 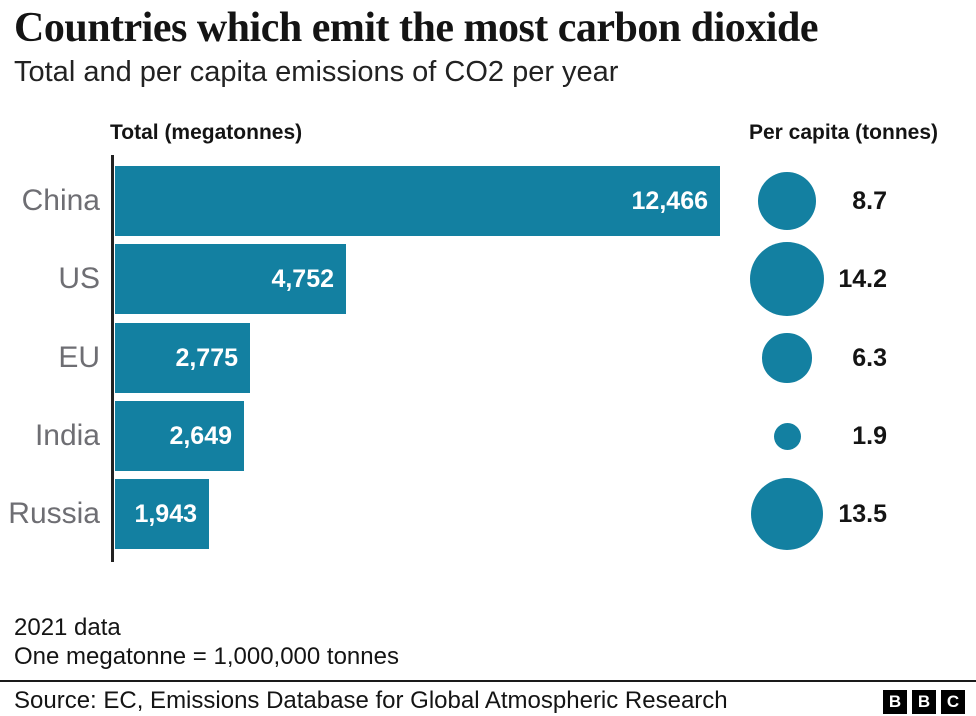 What do you see at coordinates (862, 279) in the screenshot?
I see `per-capita-value: 14.2` at bounding box center [862, 279].